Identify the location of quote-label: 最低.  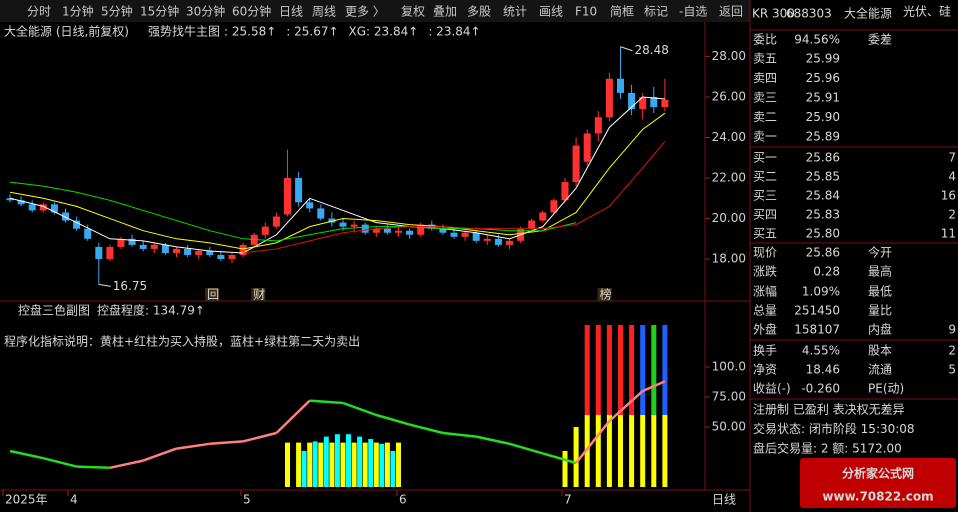
(880, 292).